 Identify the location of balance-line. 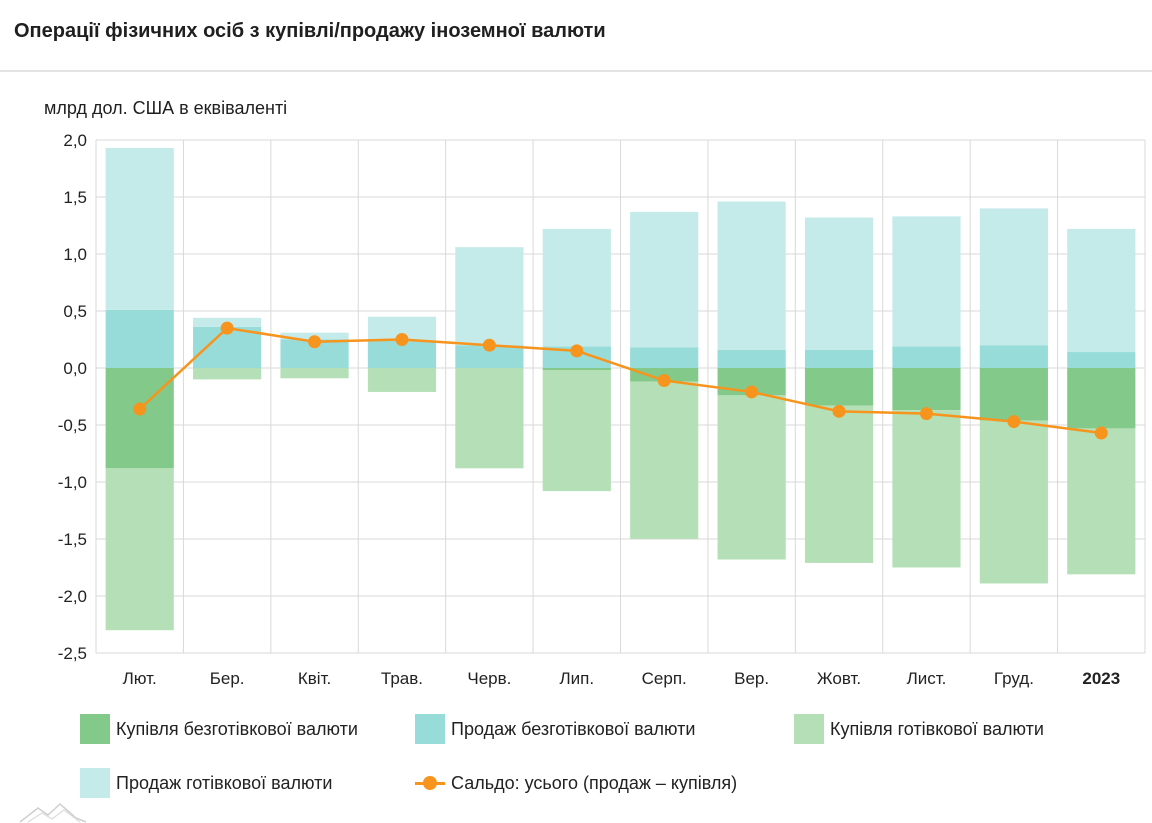
(620, 380).